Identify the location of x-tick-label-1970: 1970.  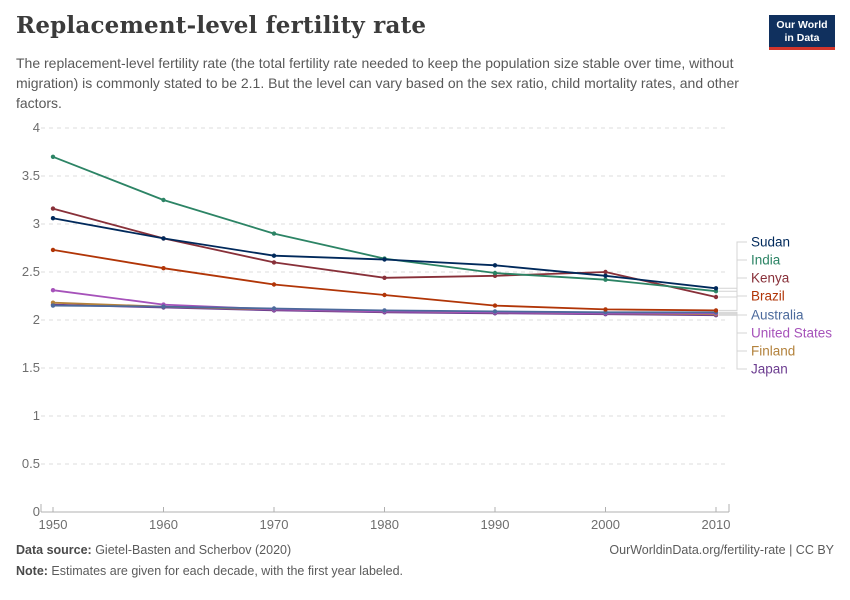
(274, 524).